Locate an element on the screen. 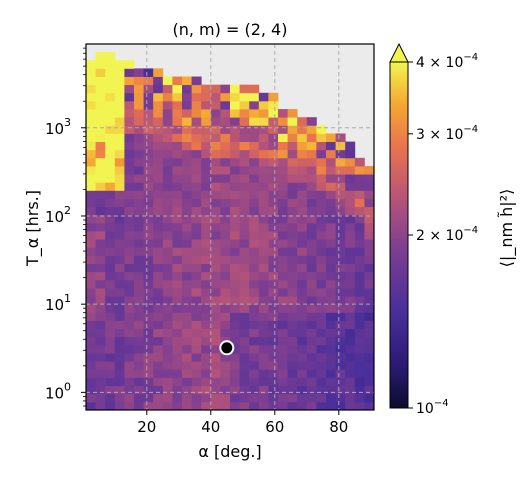 The width and height of the screenshot is (532, 483). y-axis-minor-ticks is located at coordinates (84, 227).